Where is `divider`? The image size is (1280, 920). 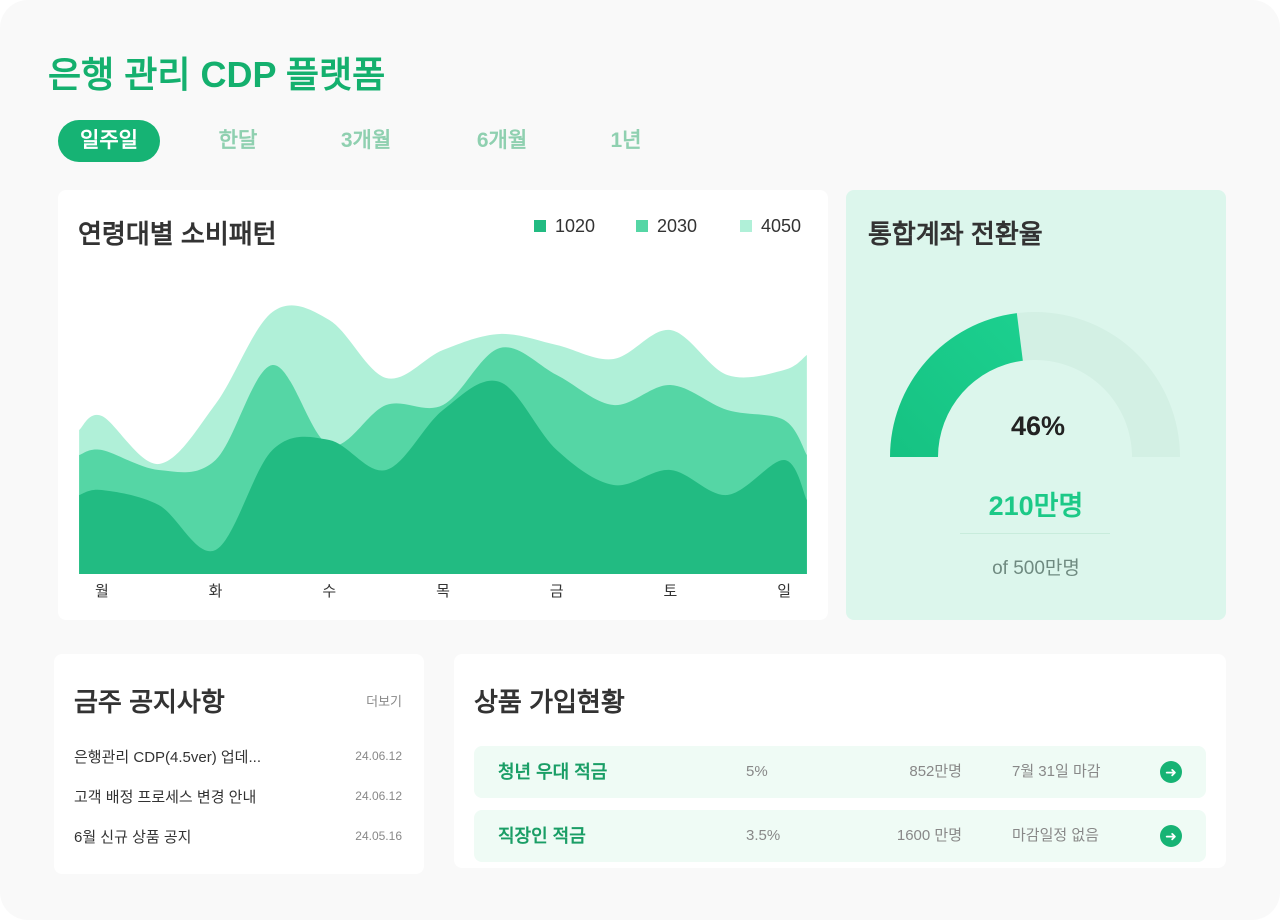
divider is located at coordinates (1035, 533).